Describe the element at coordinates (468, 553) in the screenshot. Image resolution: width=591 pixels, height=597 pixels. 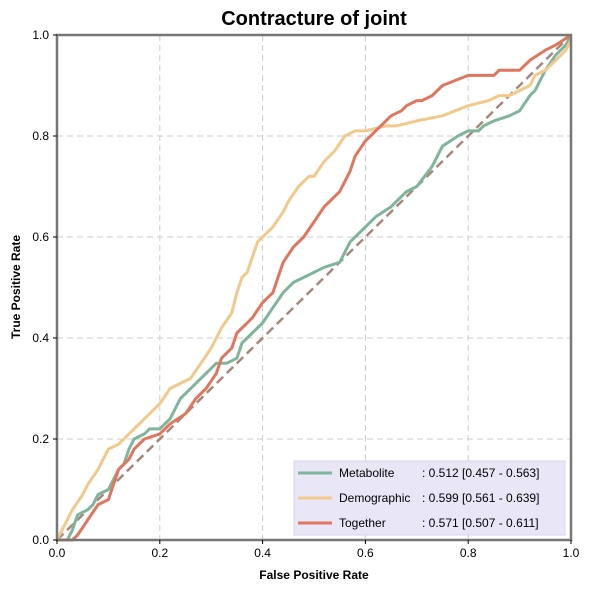
I see `x-tick-label: 0.8` at that location.